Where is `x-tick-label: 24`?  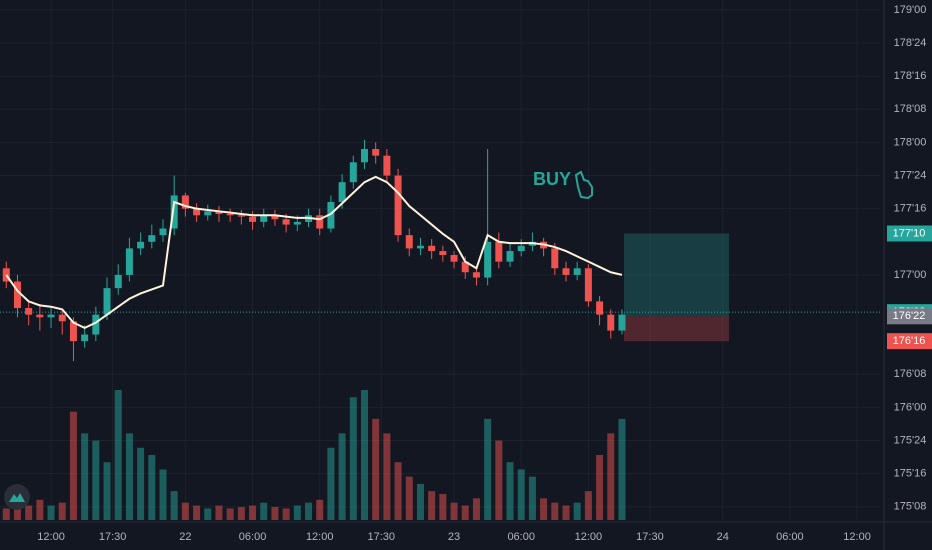
x-tick-label: 24 is located at coordinates (723, 537).